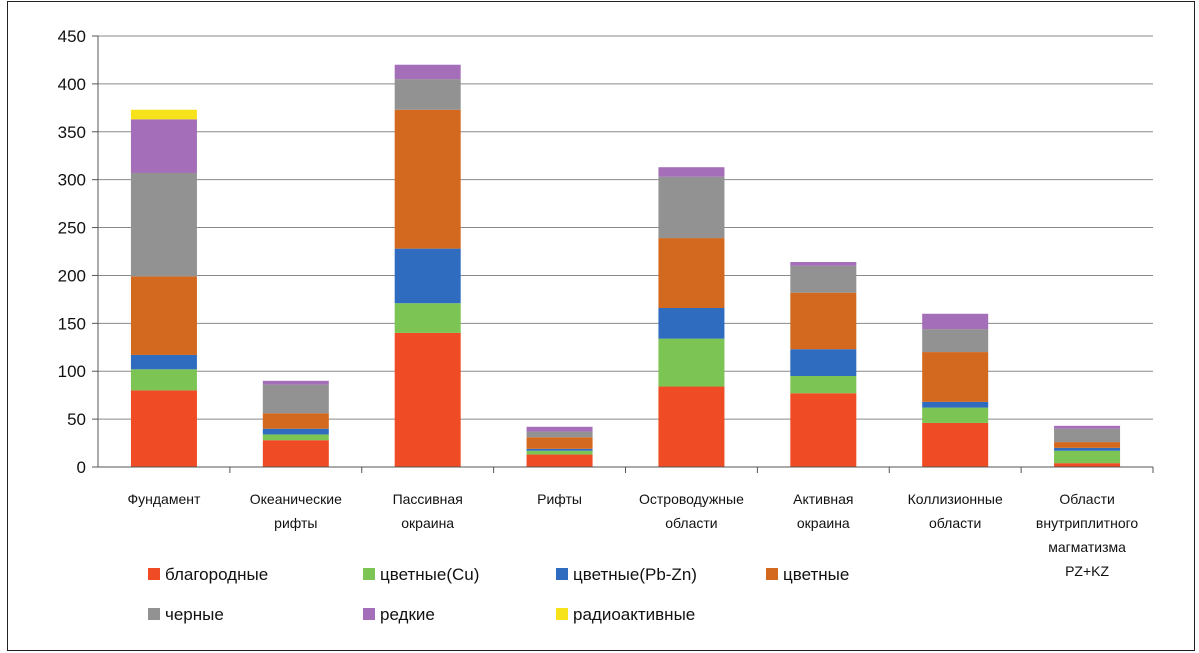 Image resolution: width=1199 pixels, height=653 pixels. What do you see at coordinates (72, 252) in the screenshot?
I see `y-tick-labels: 0 50 100 150 200 250 300 350 400 450` at bounding box center [72, 252].